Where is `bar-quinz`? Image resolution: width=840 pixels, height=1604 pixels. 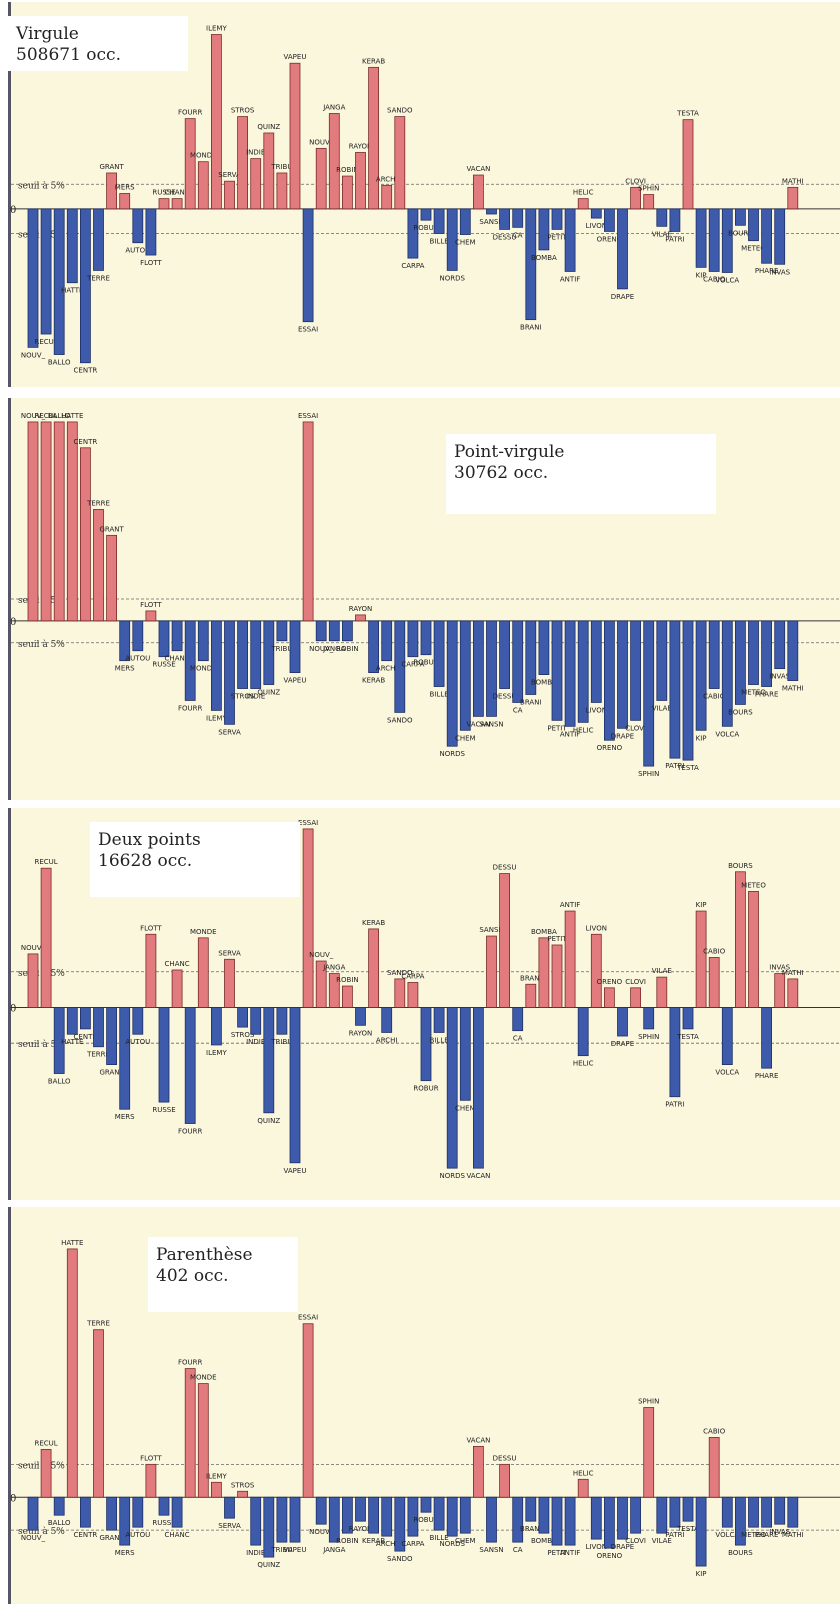 bar-quinz is located at coordinates (269, 1527).